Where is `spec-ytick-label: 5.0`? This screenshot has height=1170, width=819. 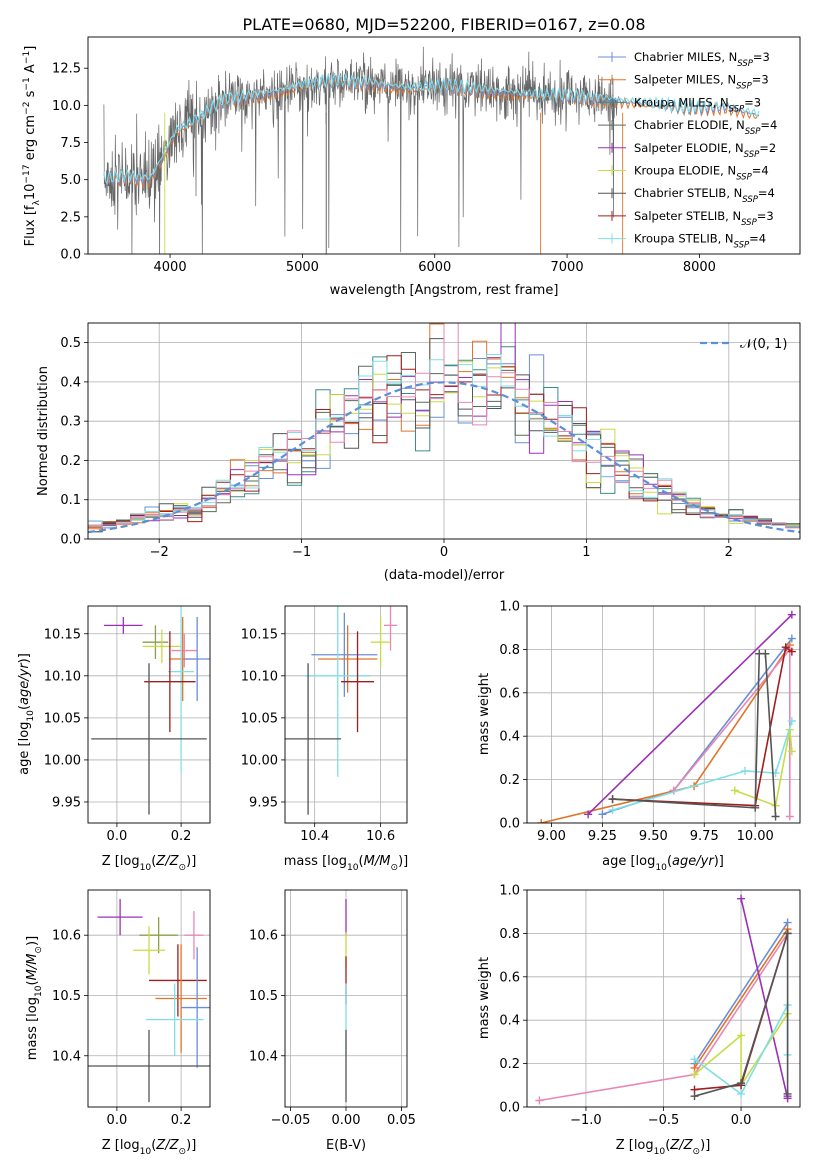 spec-ytick-label: 5.0 is located at coordinates (70, 180).